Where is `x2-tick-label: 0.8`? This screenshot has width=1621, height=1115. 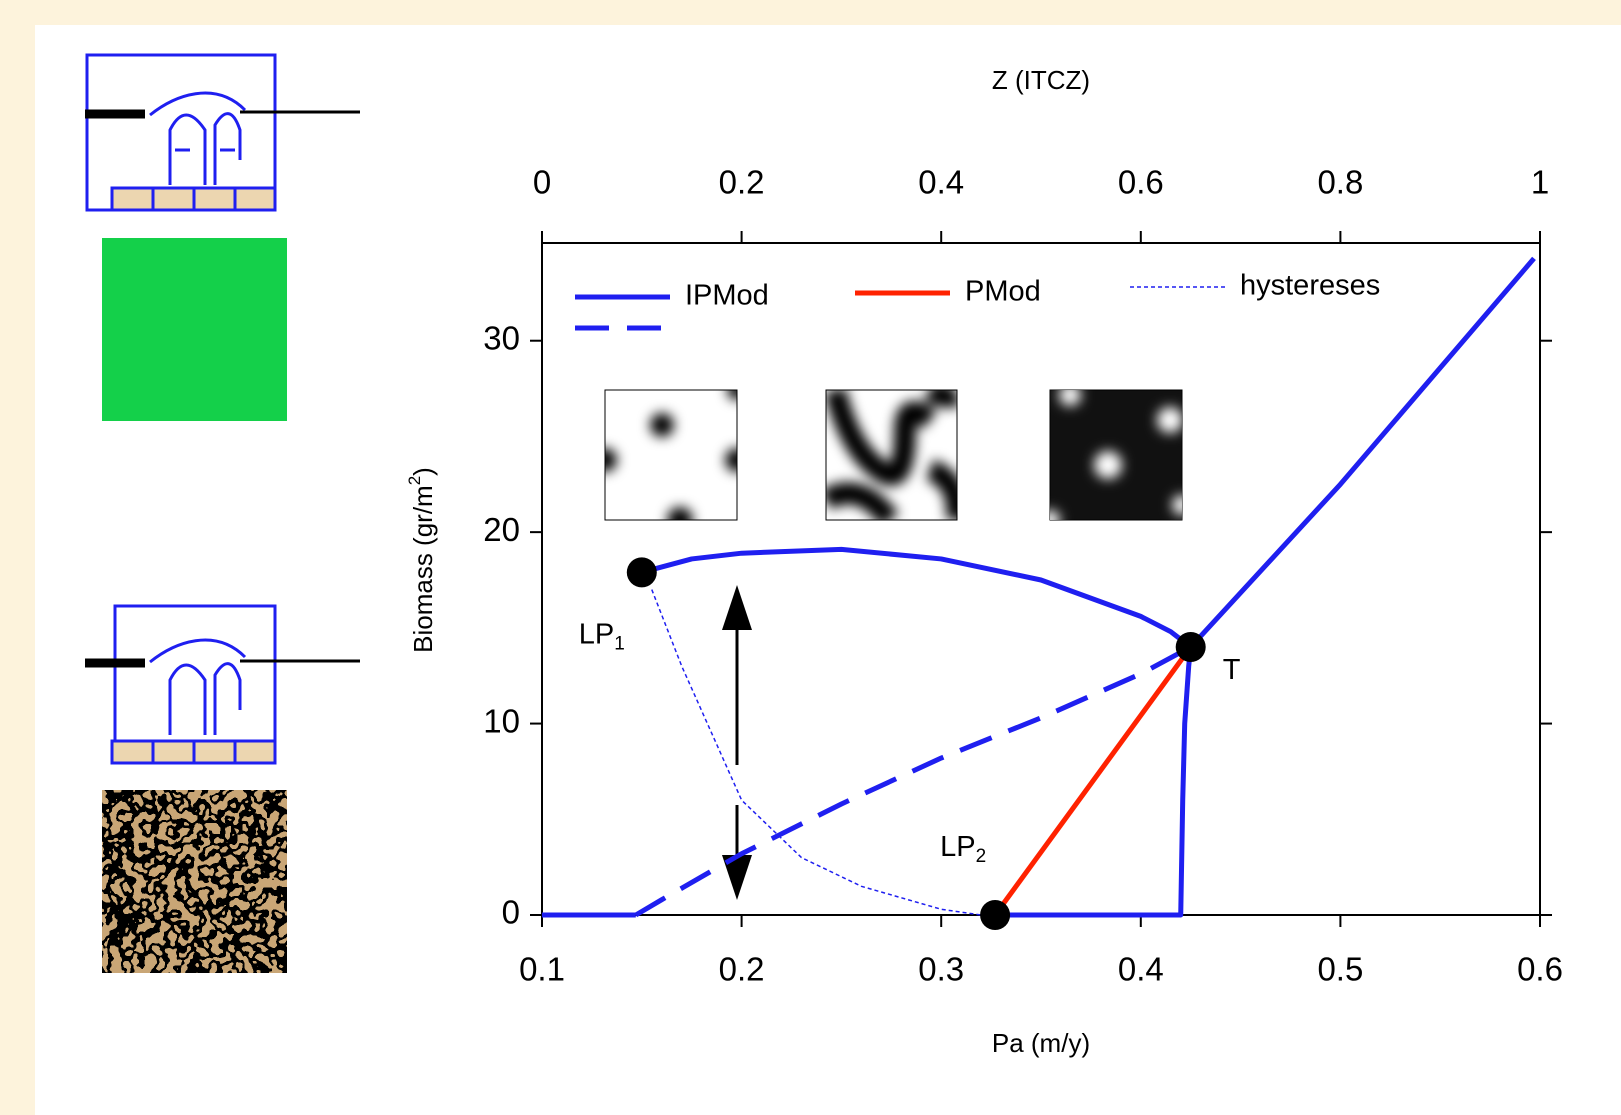 x2-tick-label: 0.8 is located at coordinates (1340, 182).